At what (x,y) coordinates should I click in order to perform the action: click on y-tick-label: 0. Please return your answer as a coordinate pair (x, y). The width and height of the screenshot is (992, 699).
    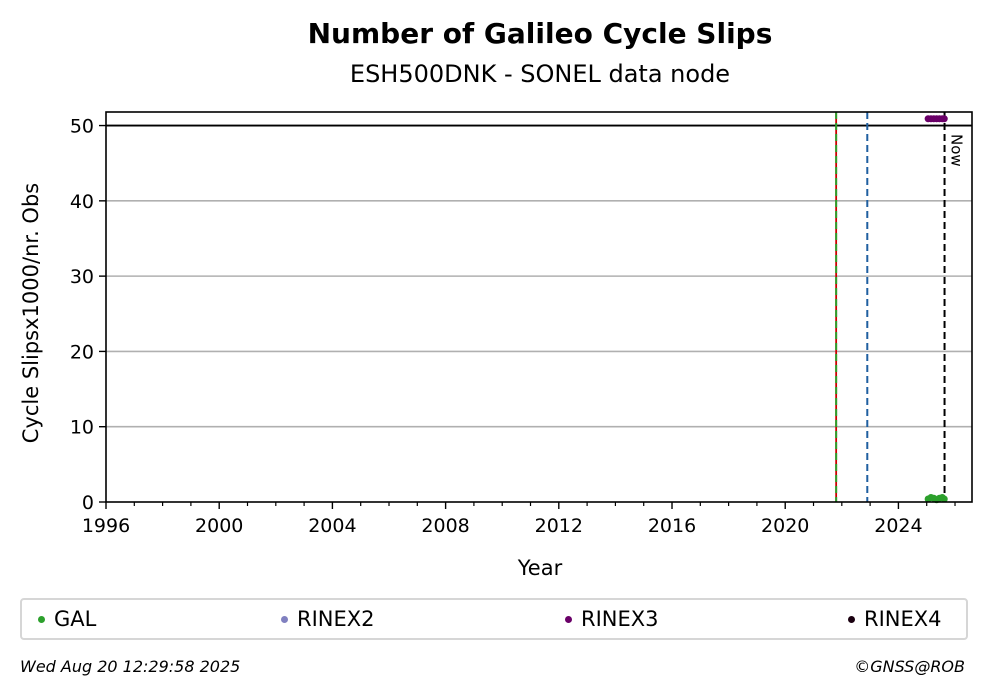
    Looking at the image, I should click on (88, 503).